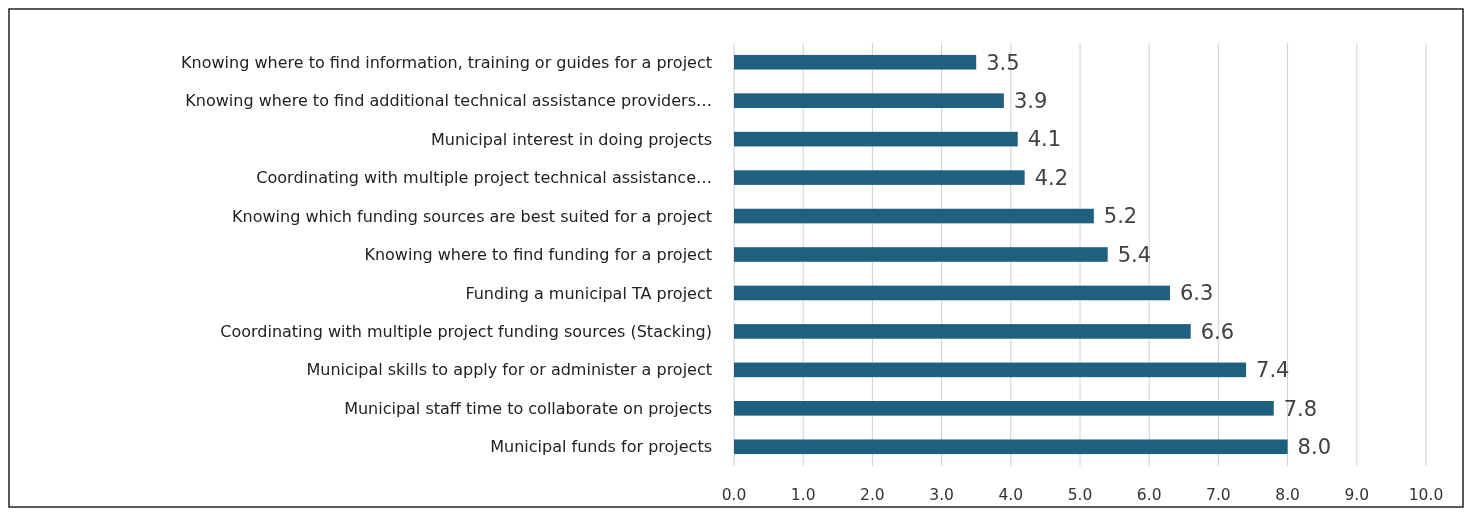 The height and width of the screenshot is (518, 1473). What do you see at coordinates (1011, 495) in the screenshot?
I see `x-tick-label: 4.0` at bounding box center [1011, 495].